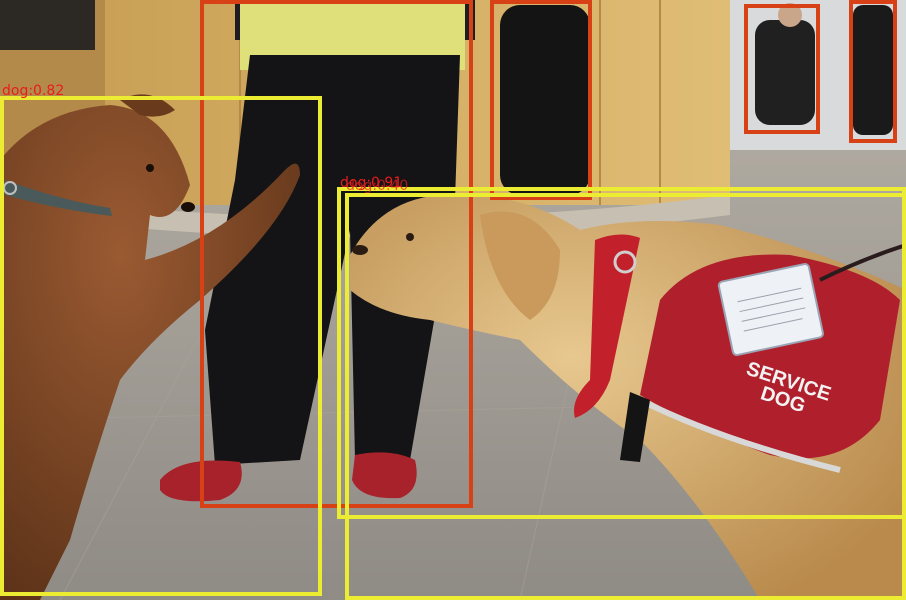 The height and width of the screenshot is (600, 906). Describe the element at coordinates (862, 262) in the screenshot. I see `leash` at that location.